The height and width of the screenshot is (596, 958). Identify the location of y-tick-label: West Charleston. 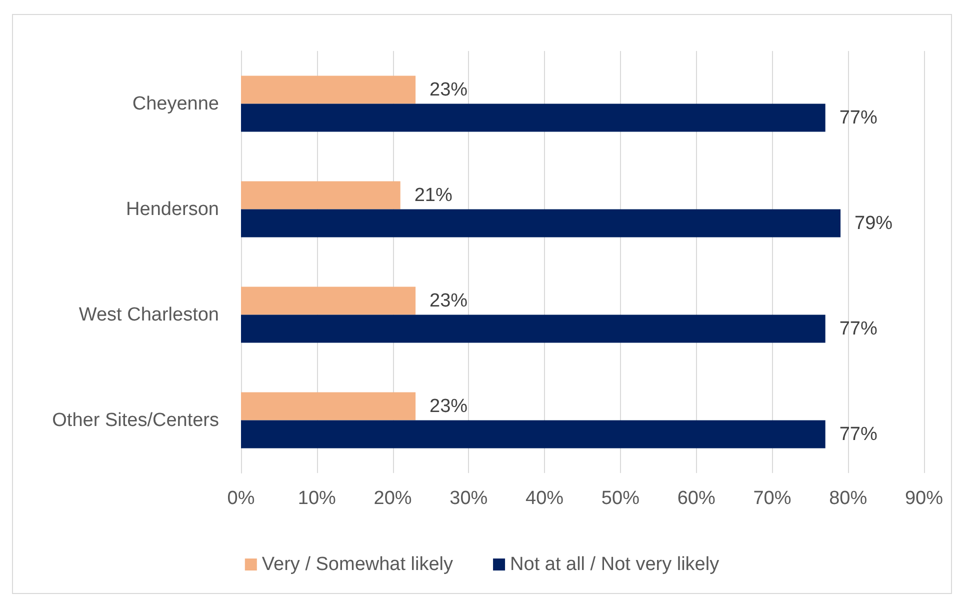
(148, 315).